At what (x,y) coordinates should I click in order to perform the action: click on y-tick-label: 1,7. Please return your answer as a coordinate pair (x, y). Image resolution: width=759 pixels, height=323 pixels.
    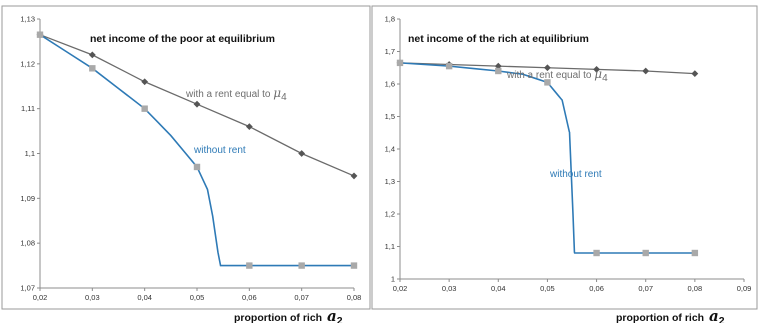
    Looking at the image, I should click on (390, 51).